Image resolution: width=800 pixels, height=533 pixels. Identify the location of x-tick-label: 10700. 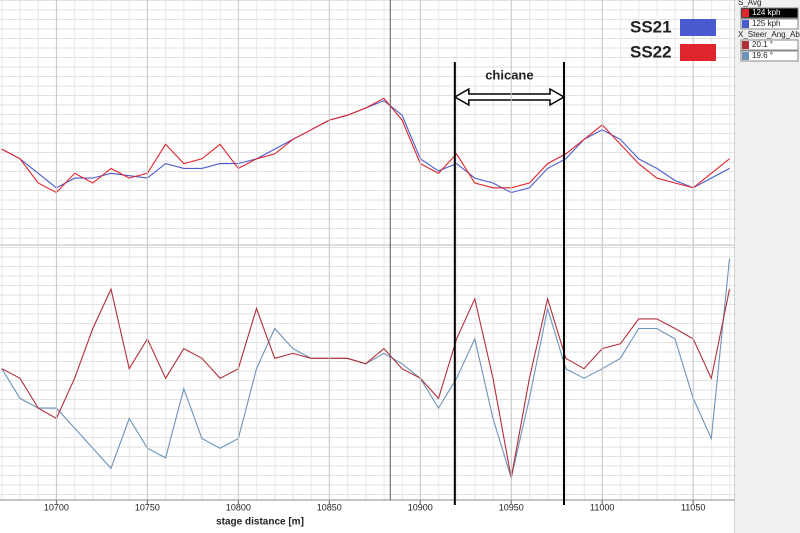
(56, 507).